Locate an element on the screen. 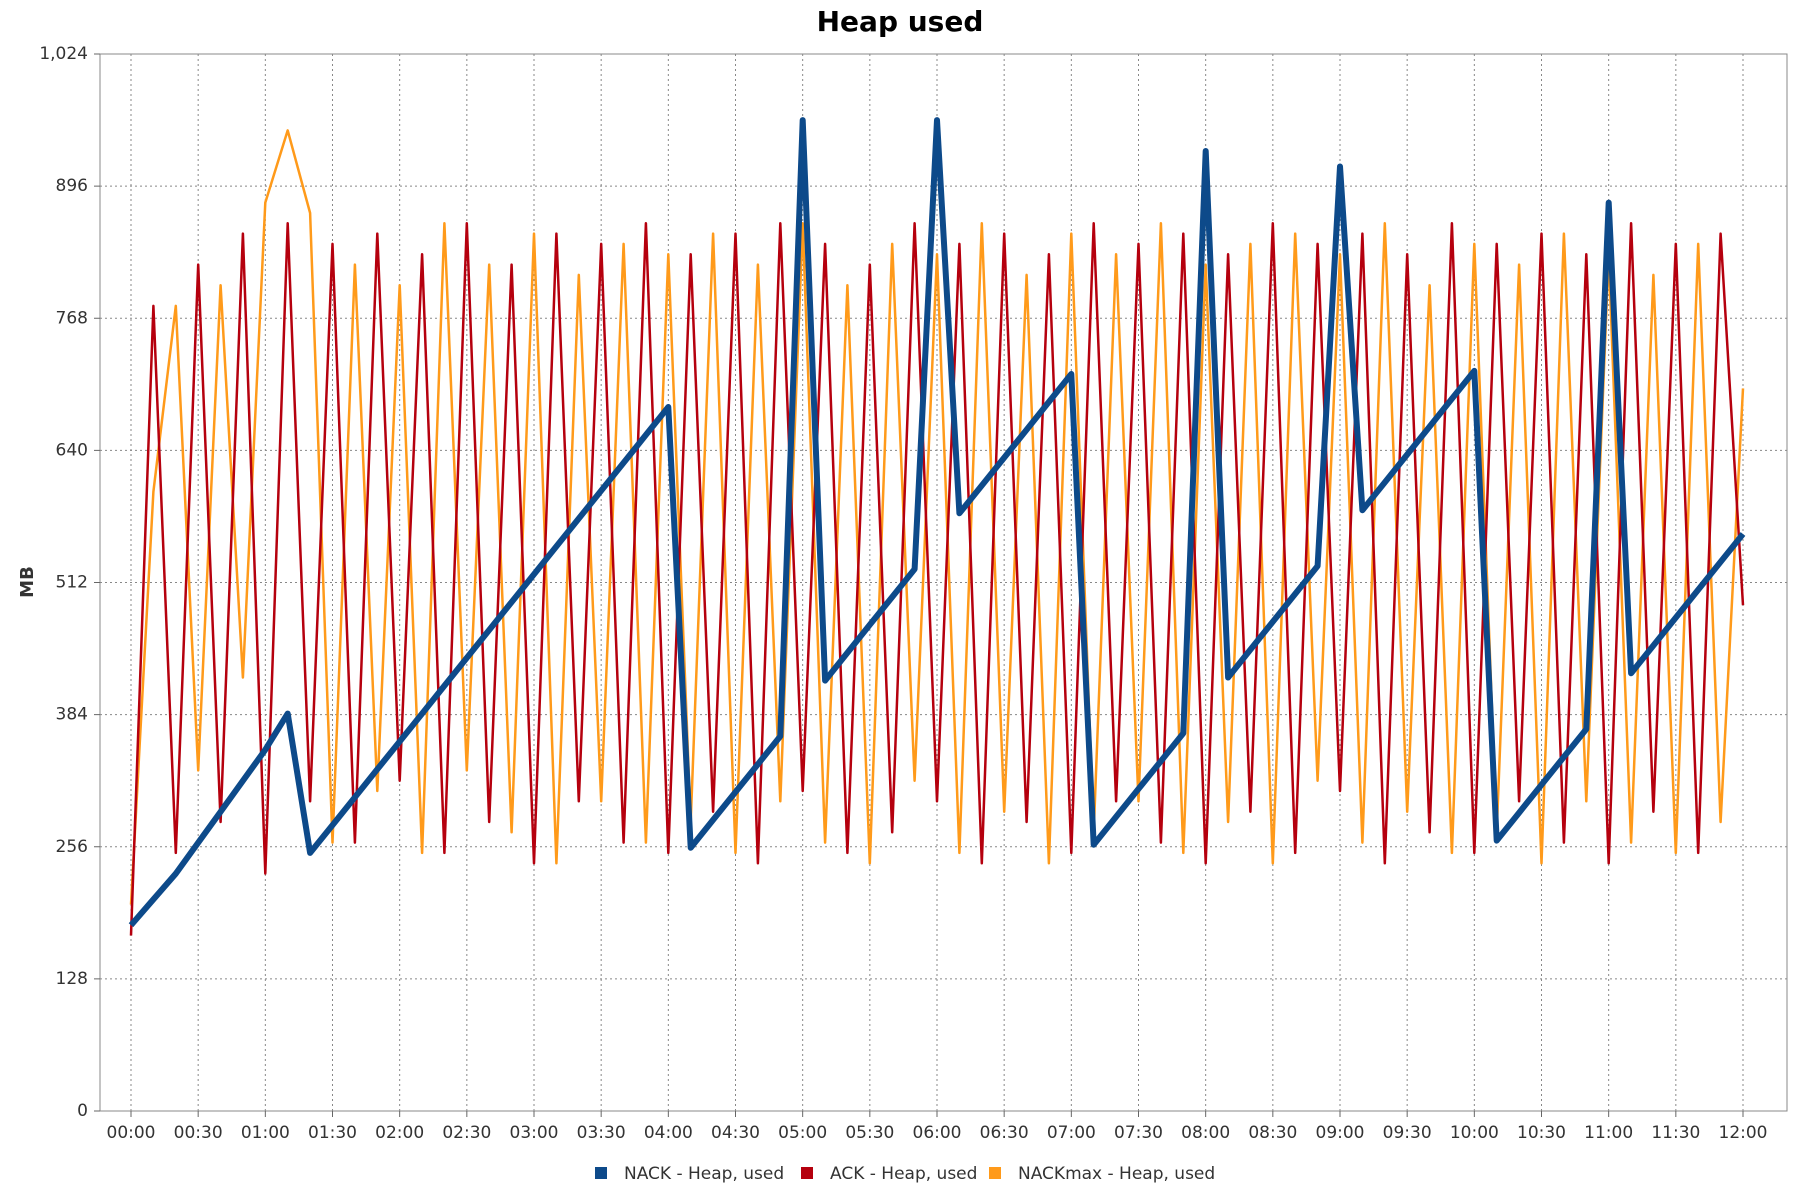 This screenshot has width=1800, height=1200. legend-label: ACK - Heap, used is located at coordinates (903, 1174).